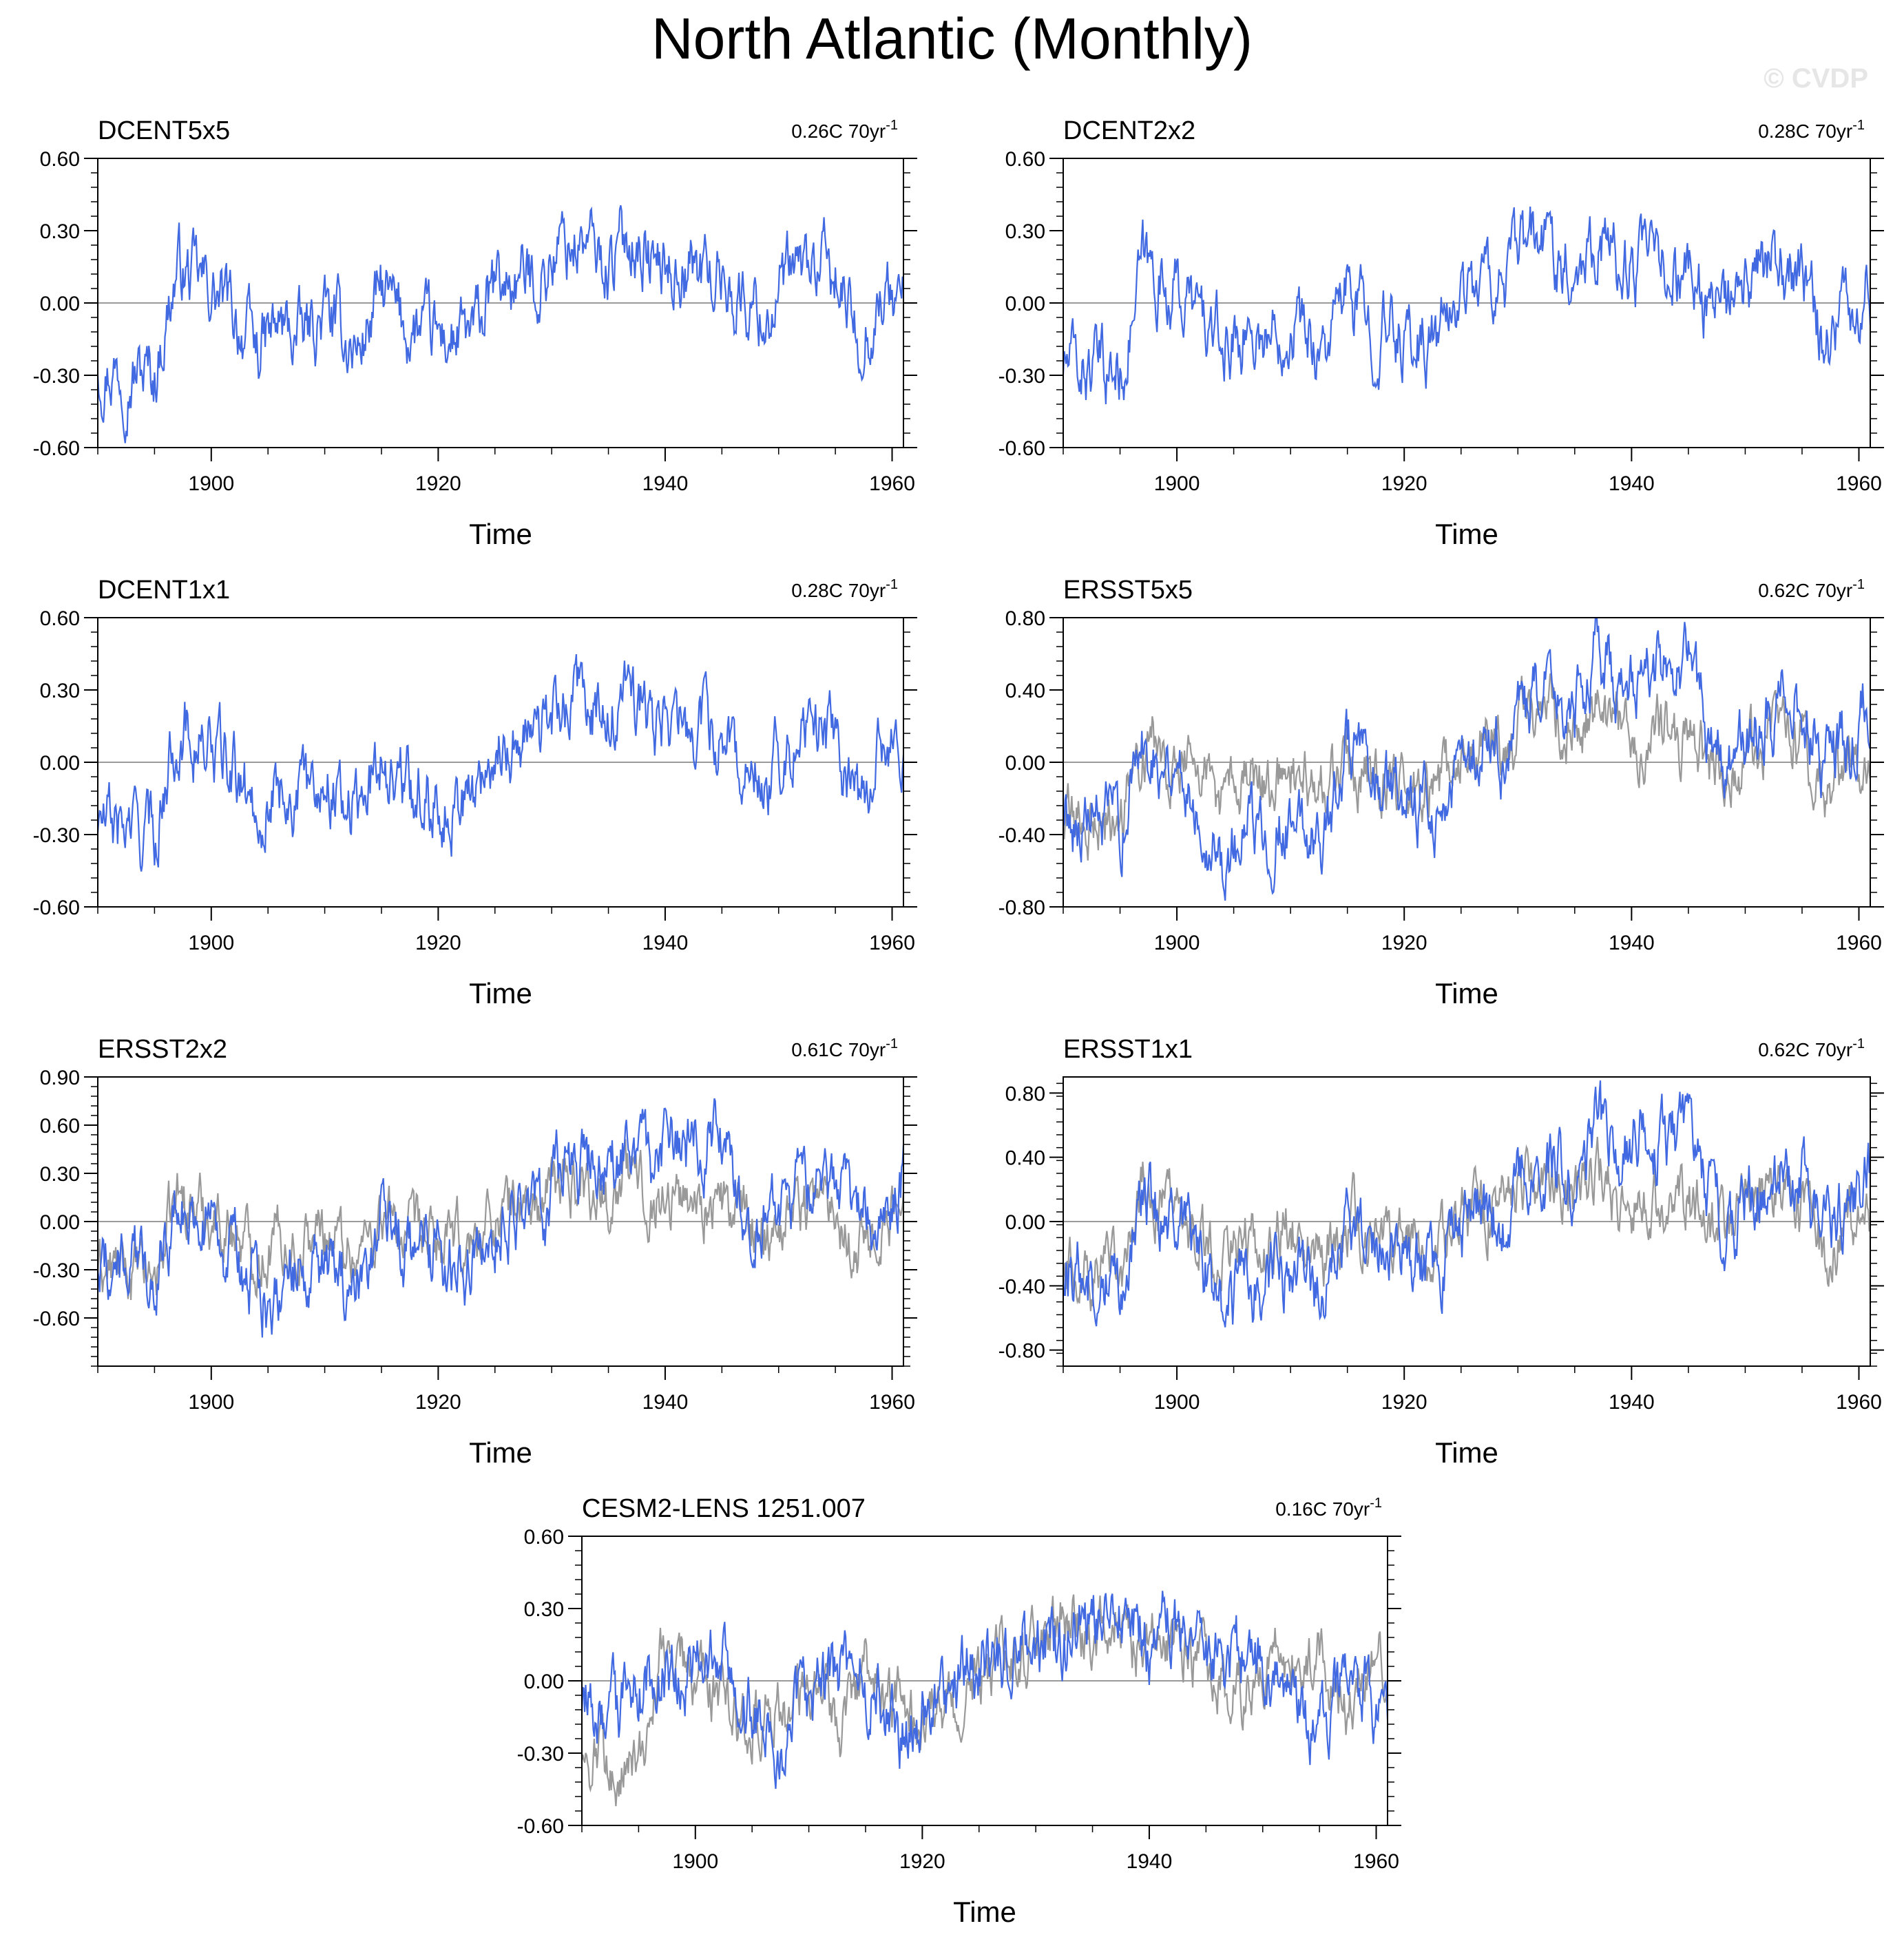 This screenshot has height=1948, width=1904. I want to click on panel-title: ERSST5x5, so click(1128, 590).